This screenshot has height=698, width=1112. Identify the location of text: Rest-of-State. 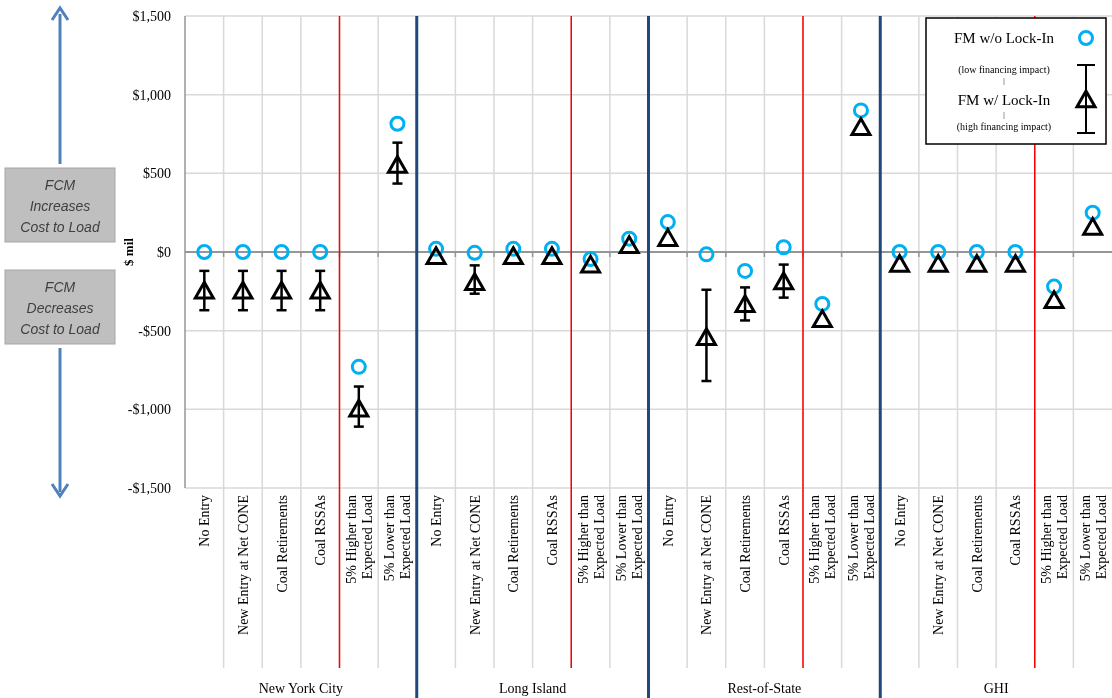
(764, 688).